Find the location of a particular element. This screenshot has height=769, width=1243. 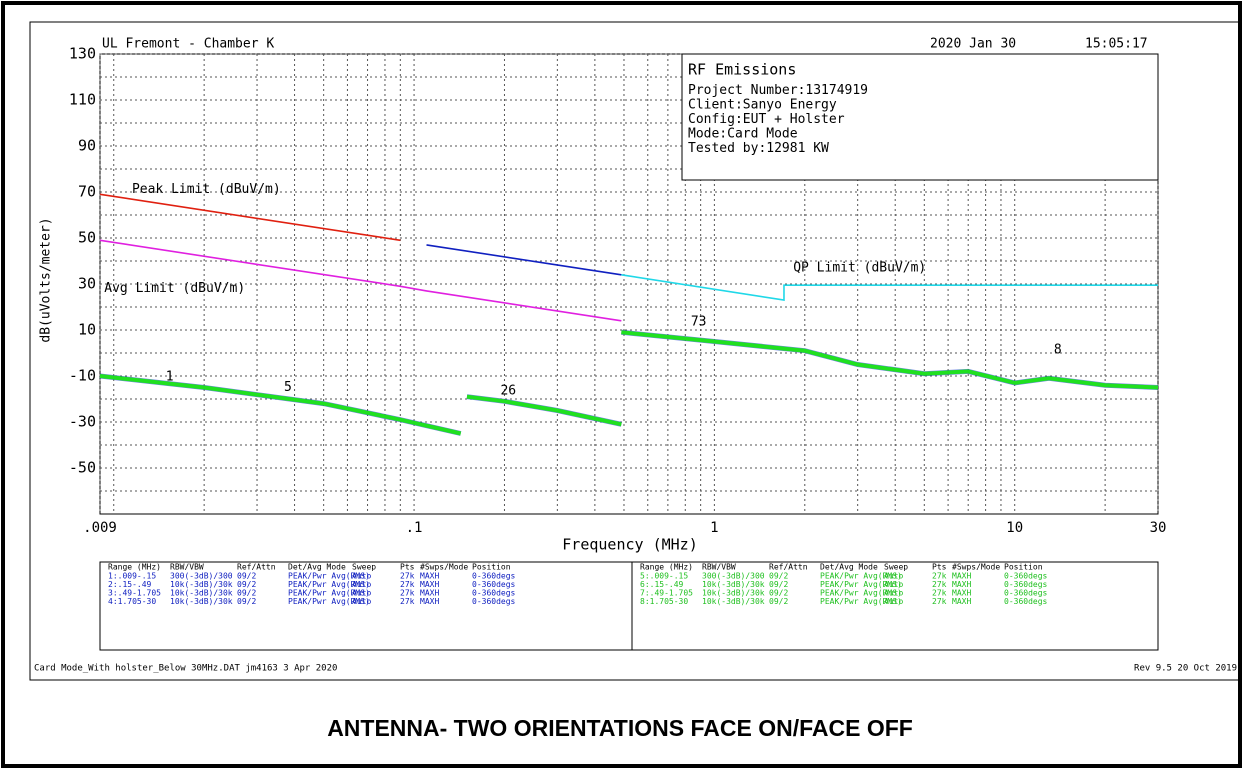

x-tick-label: 10 is located at coordinates (1014, 528).